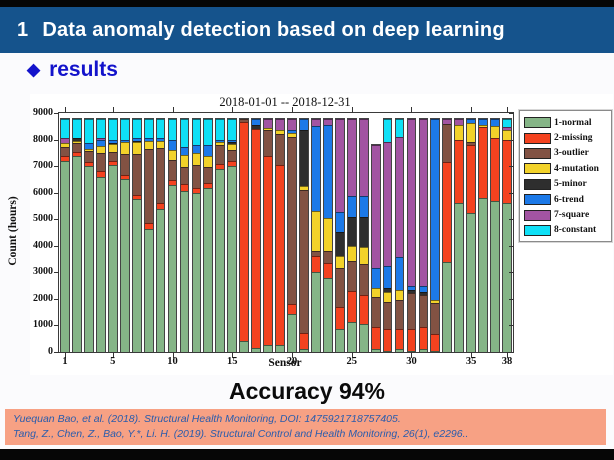 This screenshot has height=460, width=614. What do you see at coordinates (576, 168) in the screenshot?
I see `legend-label: 4-mutation` at bounding box center [576, 168].